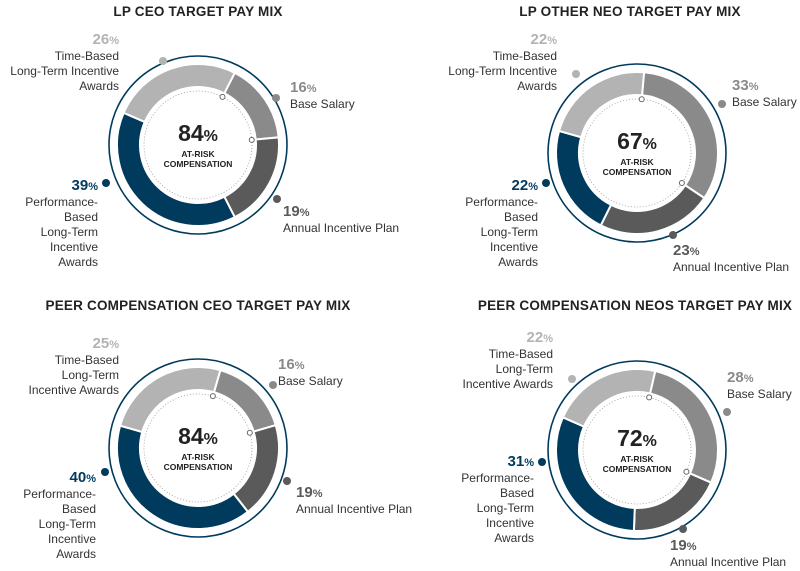 This screenshot has height=571, width=800. I want to click on slice-perf, so click(183, 477).